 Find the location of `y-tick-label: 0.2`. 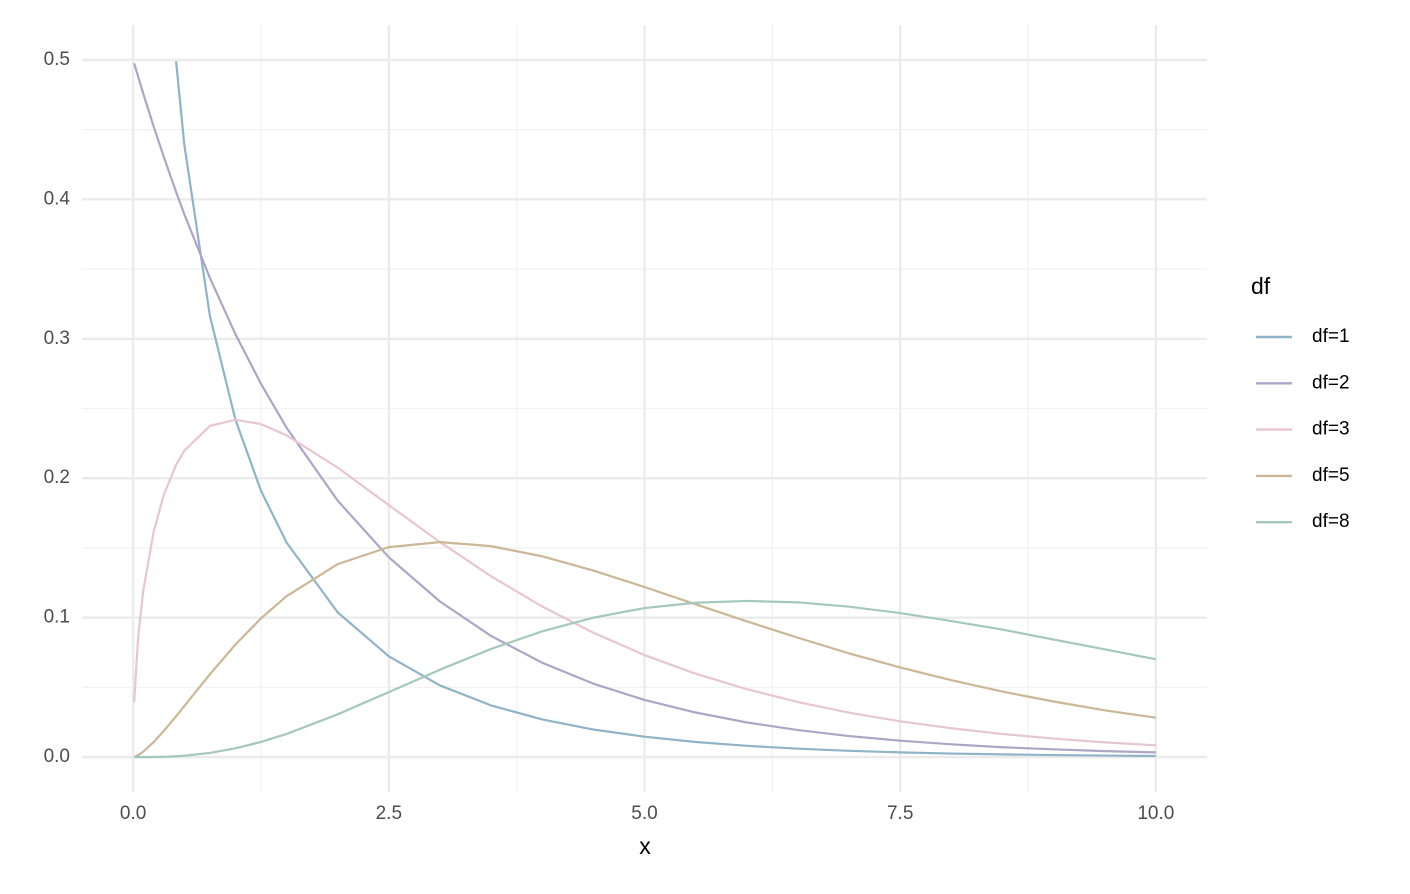

y-tick-label: 0.2 is located at coordinates (57, 477).